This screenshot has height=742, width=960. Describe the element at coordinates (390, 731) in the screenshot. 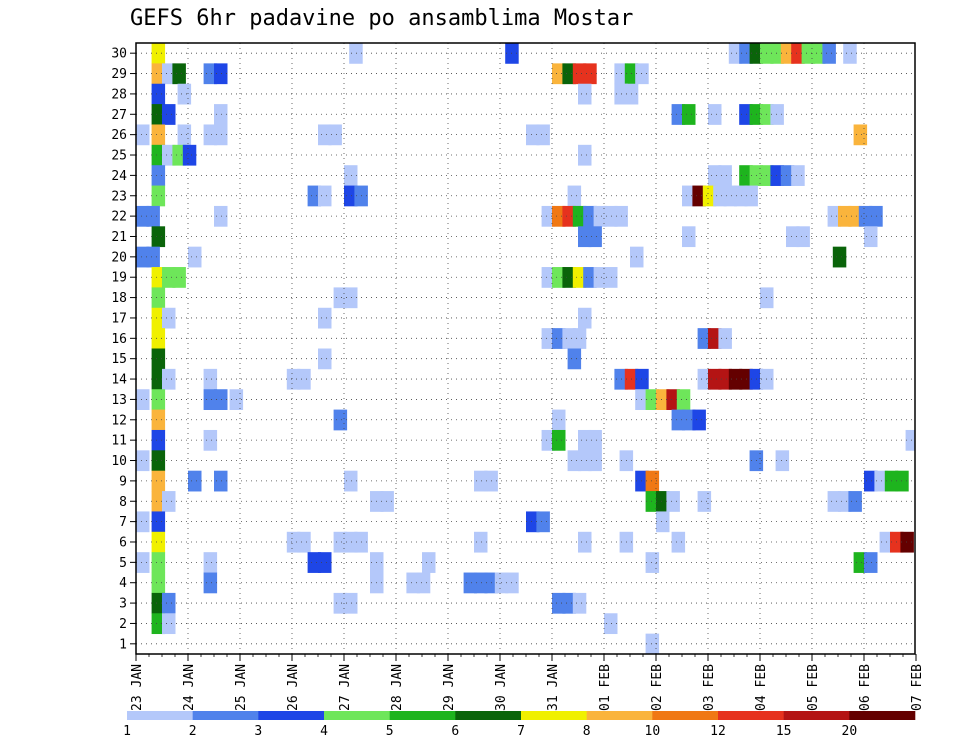

I see `colorbar-label: 5` at that location.